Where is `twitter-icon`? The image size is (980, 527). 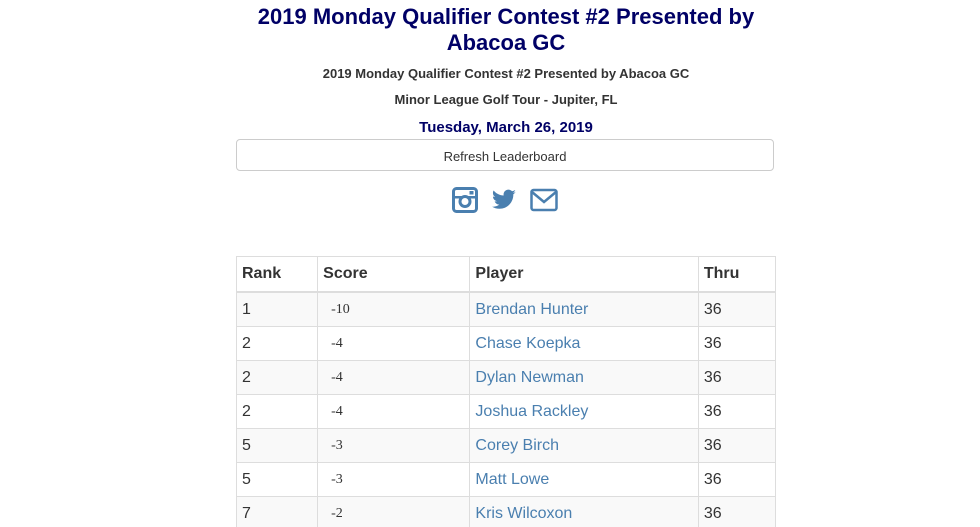
twitter-icon is located at coordinates (503, 199).